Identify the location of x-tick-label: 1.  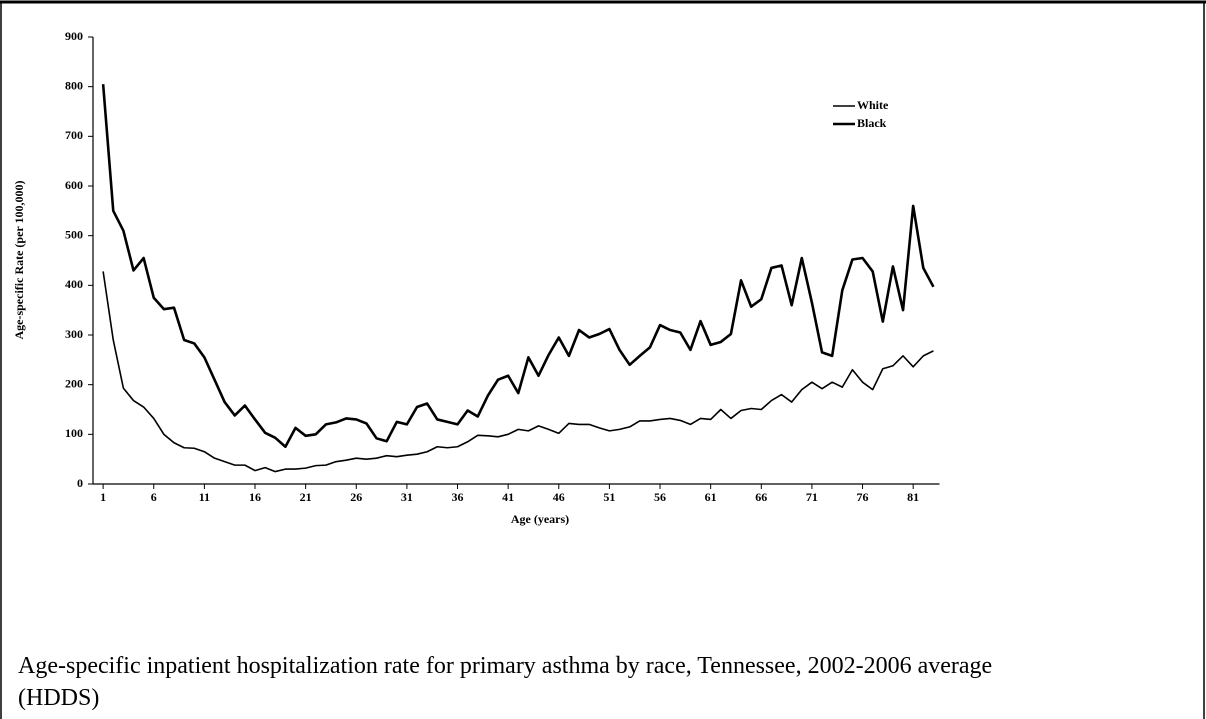
(103, 497).